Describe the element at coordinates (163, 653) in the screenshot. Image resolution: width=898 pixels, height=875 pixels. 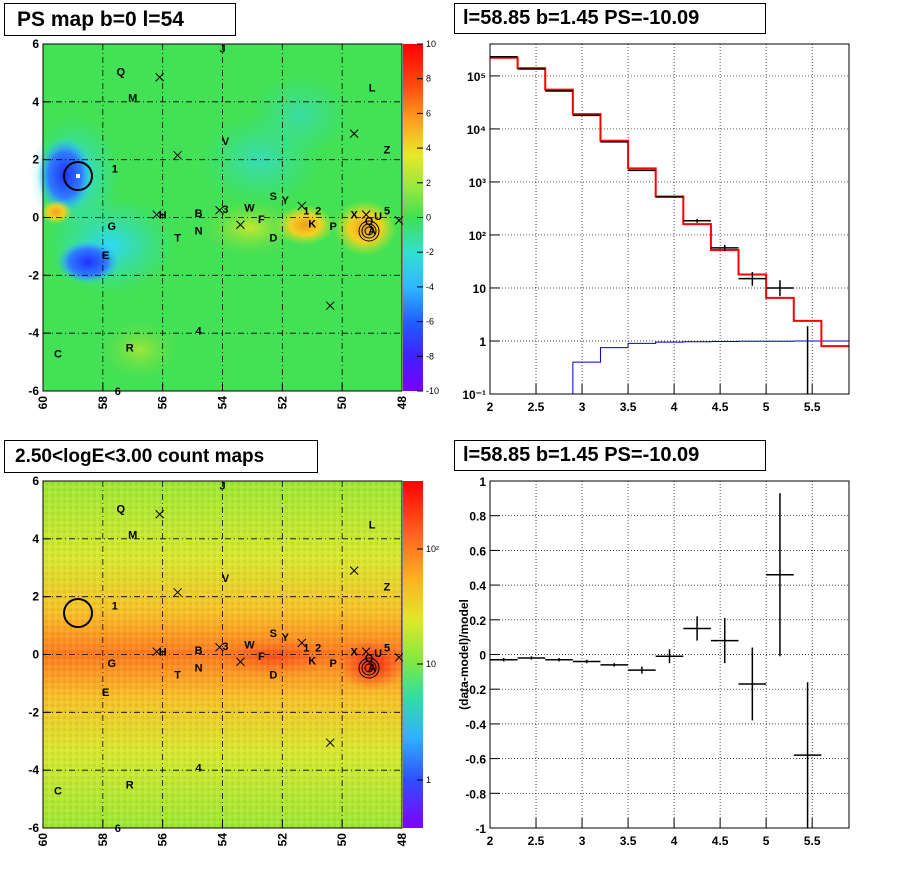
I see `source-label: H` at that location.